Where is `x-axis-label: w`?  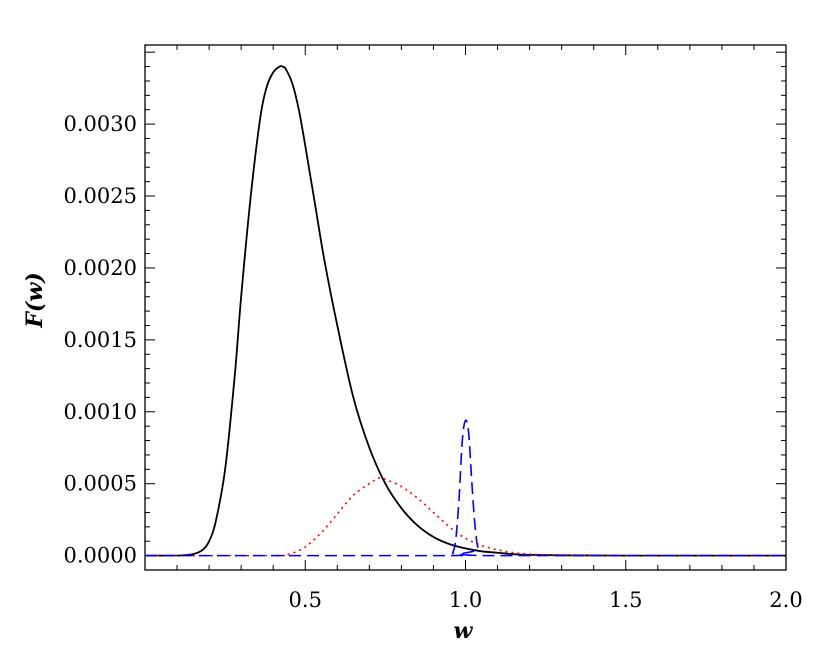 x-axis-label: w is located at coordinates (464, 631).